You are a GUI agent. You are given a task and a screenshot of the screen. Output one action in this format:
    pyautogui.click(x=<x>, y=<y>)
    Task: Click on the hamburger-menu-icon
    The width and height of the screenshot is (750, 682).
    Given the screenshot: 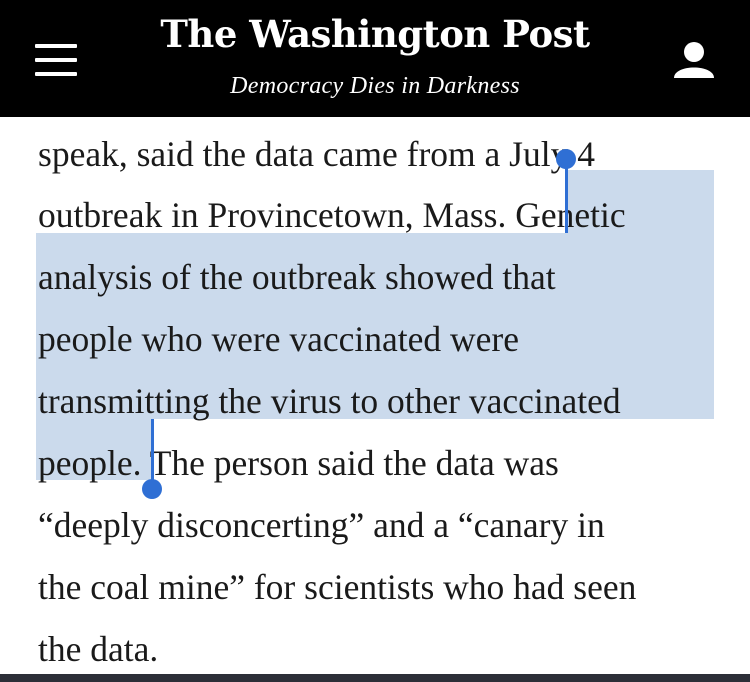 What is the action you would take?
    pyautogui.click(x=56, y=60)
    